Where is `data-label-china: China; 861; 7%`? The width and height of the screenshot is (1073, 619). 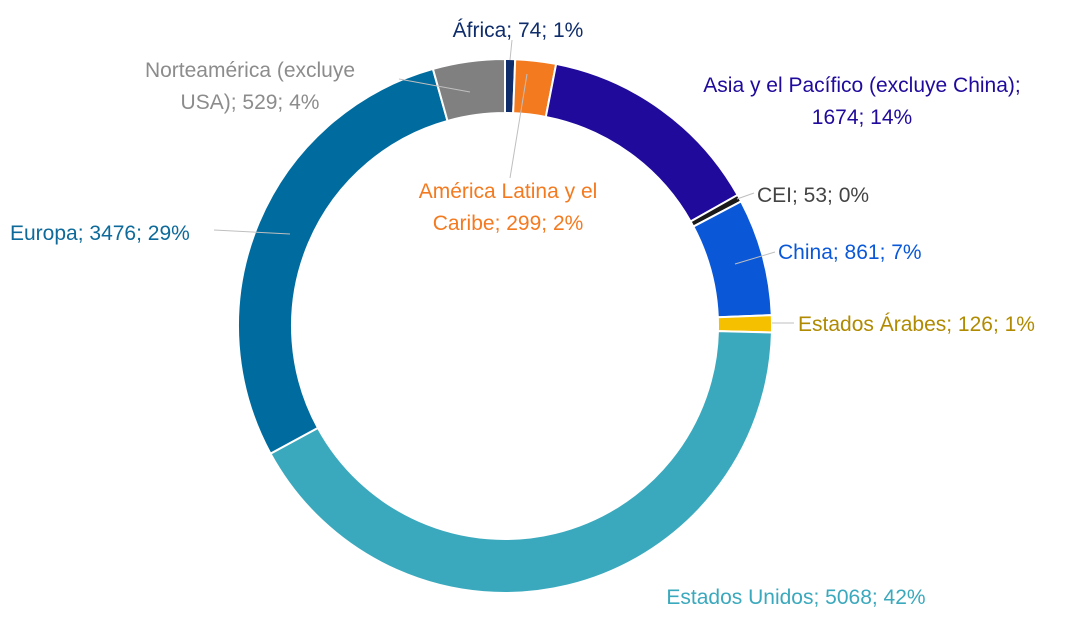 data-label-china: China; 861; 7% is located at coordinates (850, 252).